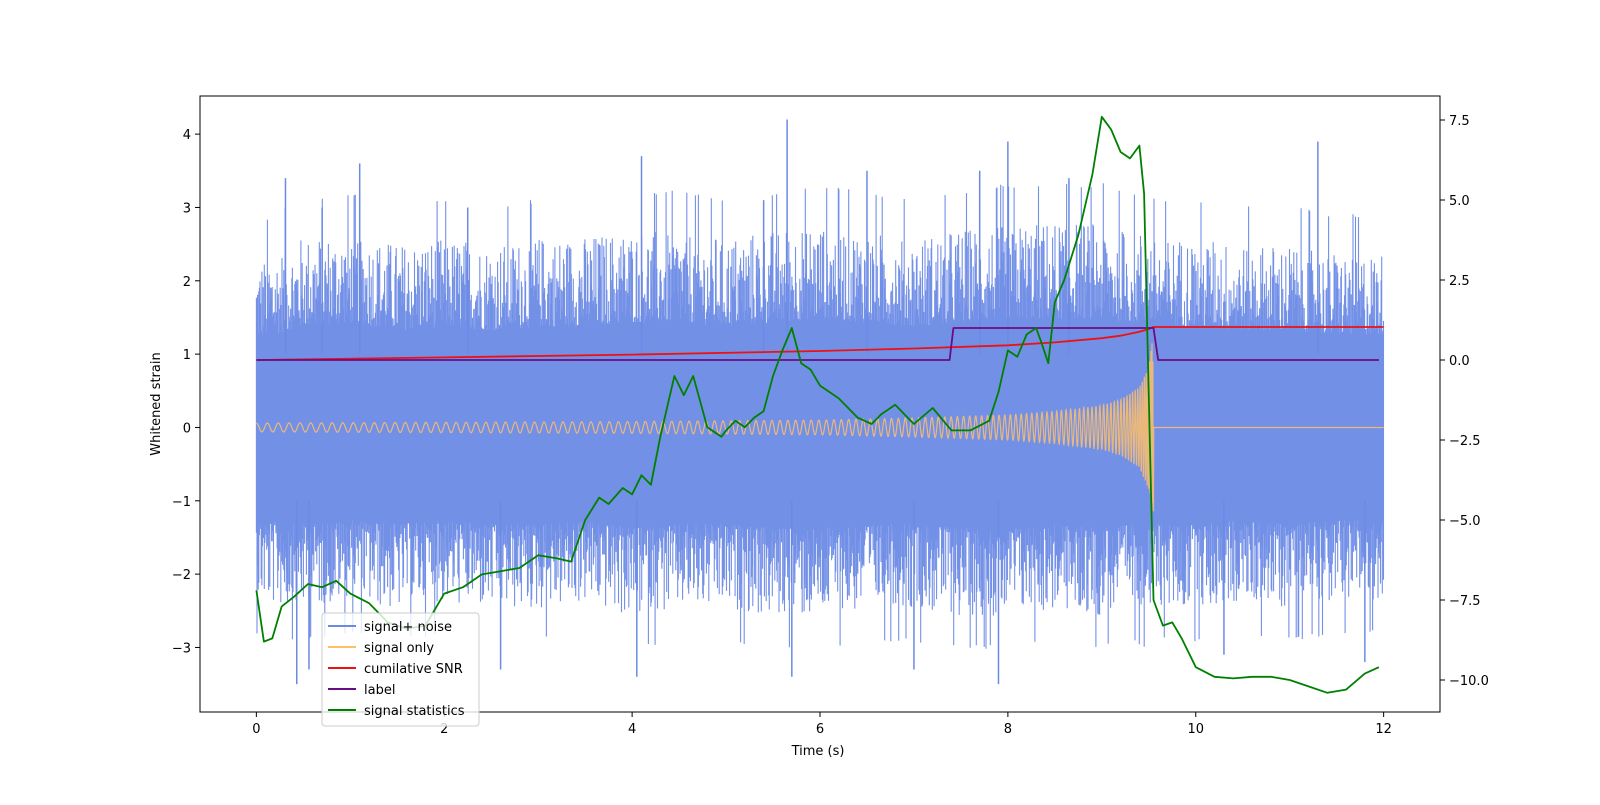 Image resolution: width=1600 pixels, height=805 pixels. I want to click on y-tick-label: −2, so click(181, 575).